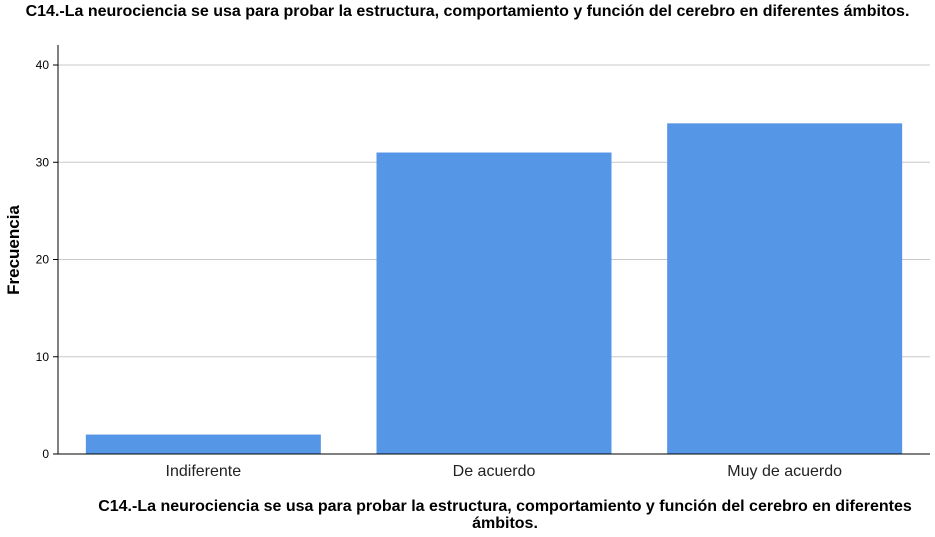  What do you see at coordinates (43, 260) in the screenshot?
I see `y-tick-label: 20` at bounding box center [43, 260].